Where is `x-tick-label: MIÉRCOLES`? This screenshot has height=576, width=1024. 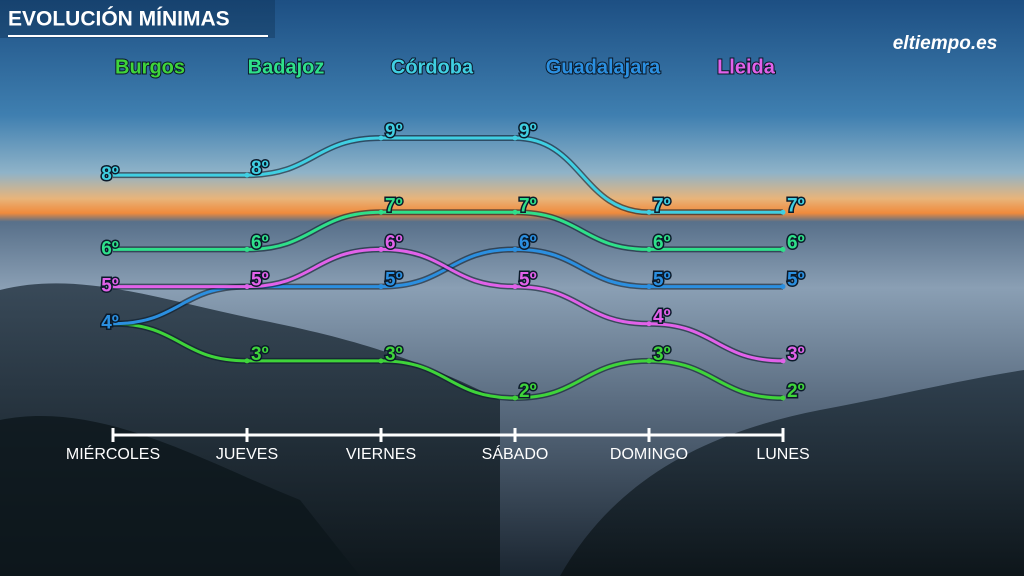
x-tick-label: MIÉRCOLES is located at coordinates (113, 453).